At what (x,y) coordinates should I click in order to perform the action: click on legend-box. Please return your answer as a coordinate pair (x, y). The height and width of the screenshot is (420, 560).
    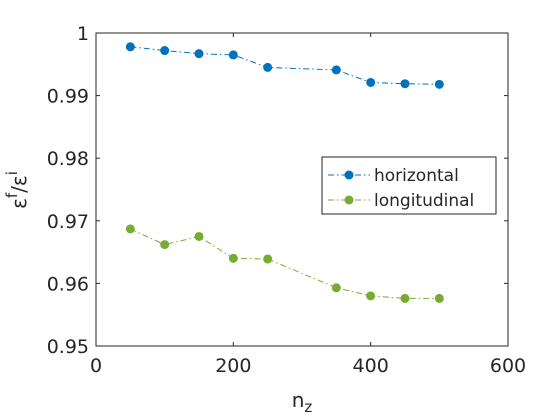
    Looking at the image, I should click on (409, 185).